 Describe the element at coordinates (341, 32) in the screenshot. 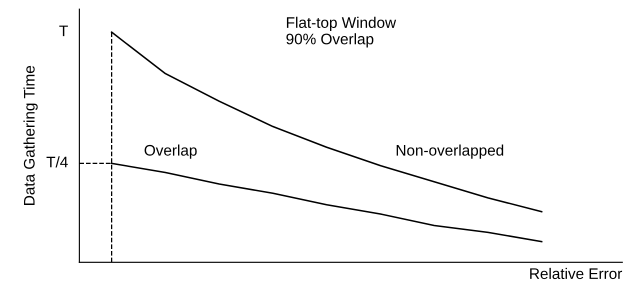

I see `annotation: Flat-top Window 90% Overlap` at that location.